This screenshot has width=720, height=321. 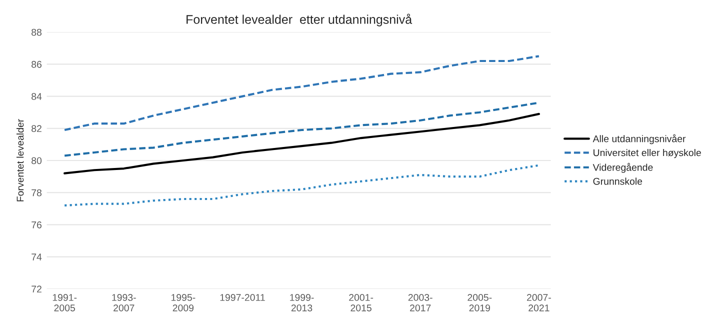 What do you see at coordinates (639, 139) in the screenshot?
I see `legend-label: Alle utdanningsnivåer` at bounding box center [639, 139].